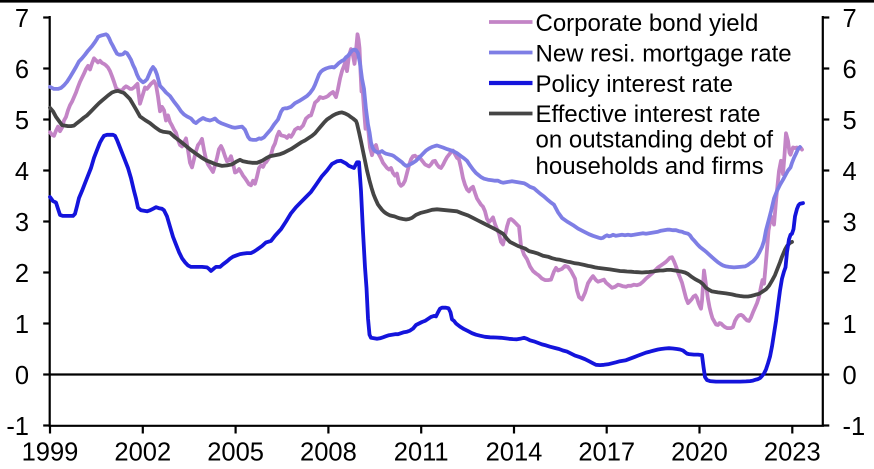 The width and height of the screenshot is (874, 469). I want to click on svg-text: households and firms, so click(650, 166).